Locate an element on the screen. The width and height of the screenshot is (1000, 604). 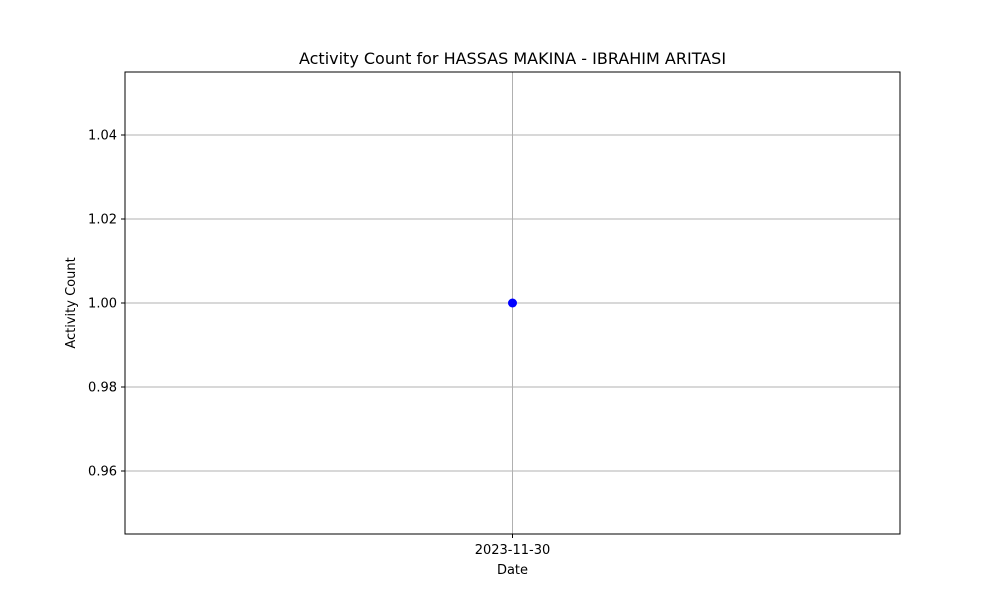
data-layer is located at coordinates (512, 303).